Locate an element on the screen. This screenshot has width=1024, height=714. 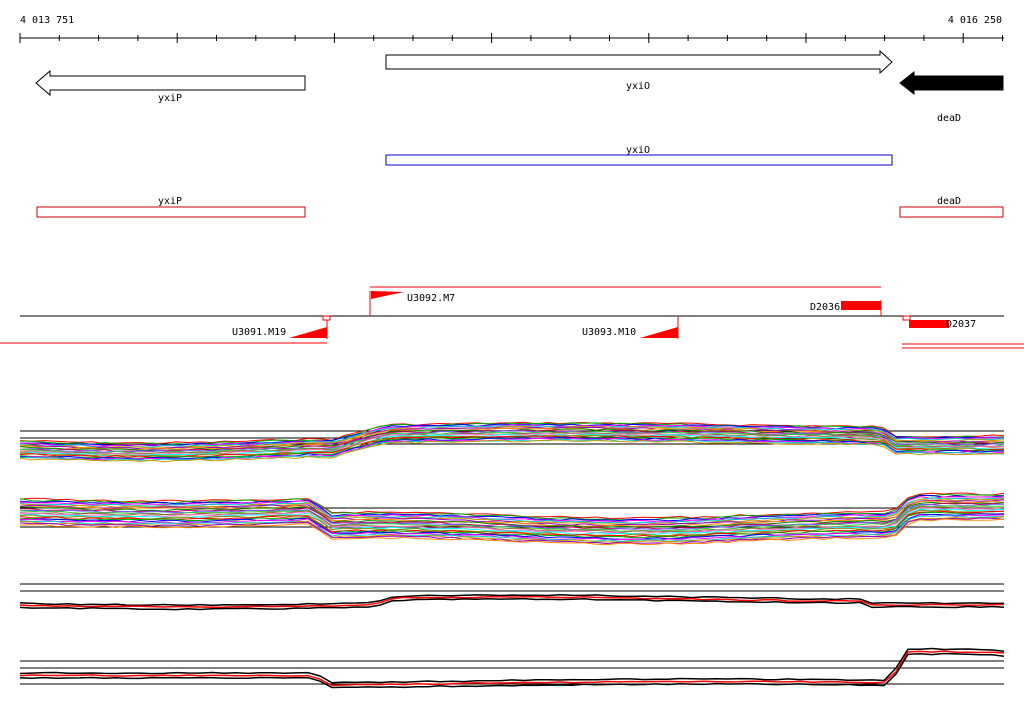
red-box-label-deaD: deaD is located at coordinates (949, 201).